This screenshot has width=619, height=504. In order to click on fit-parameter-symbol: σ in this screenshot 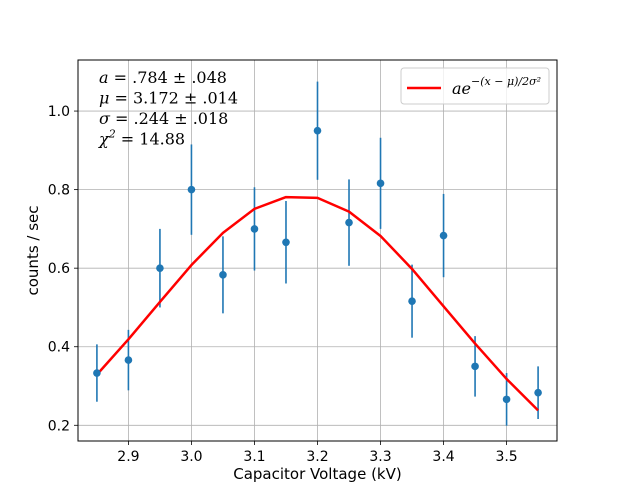, I will do `click(105, 118)`.